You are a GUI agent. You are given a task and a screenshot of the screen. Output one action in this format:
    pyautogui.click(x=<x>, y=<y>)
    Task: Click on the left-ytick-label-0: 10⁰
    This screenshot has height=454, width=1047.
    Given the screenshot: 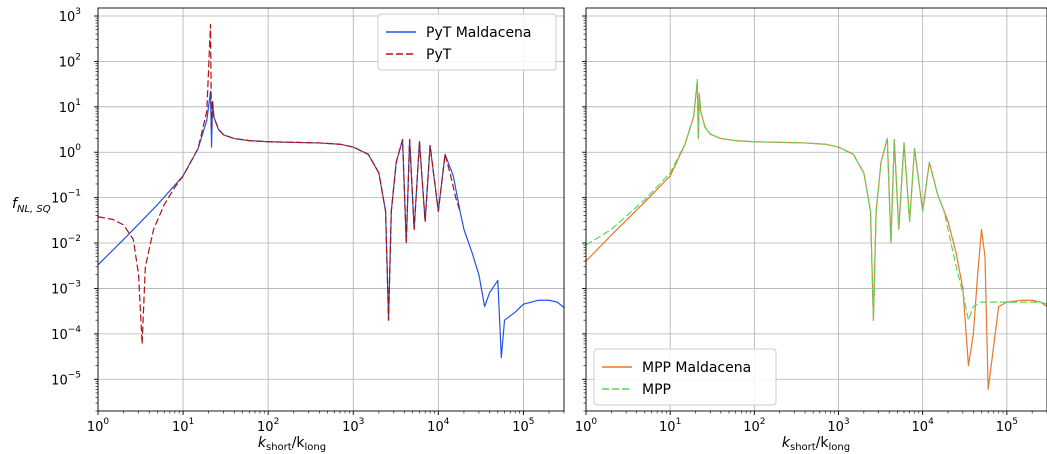 What is the action you would take?
    pyautogui.click(x=70, y=152)
    